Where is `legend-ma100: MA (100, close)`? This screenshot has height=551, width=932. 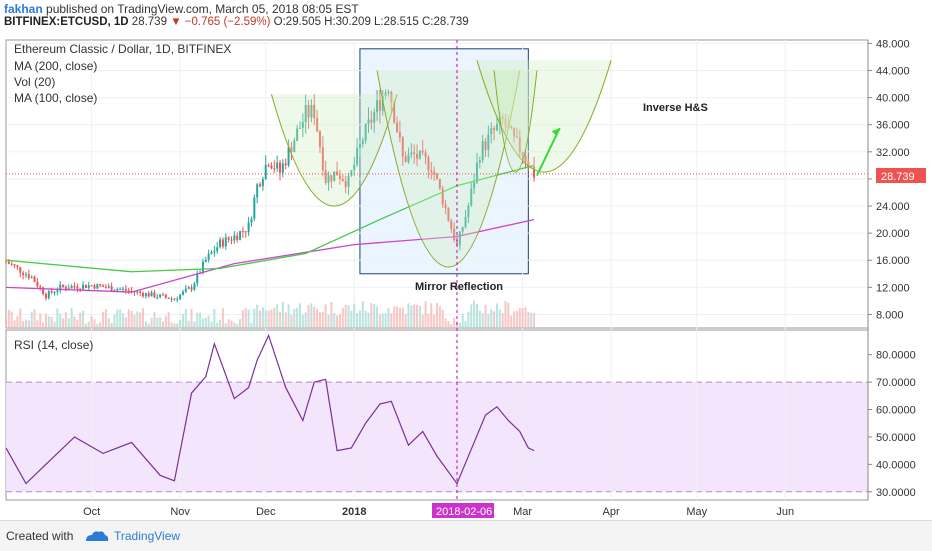 legend-ma100: MA (100, close) is located at coordinates (55, 98).